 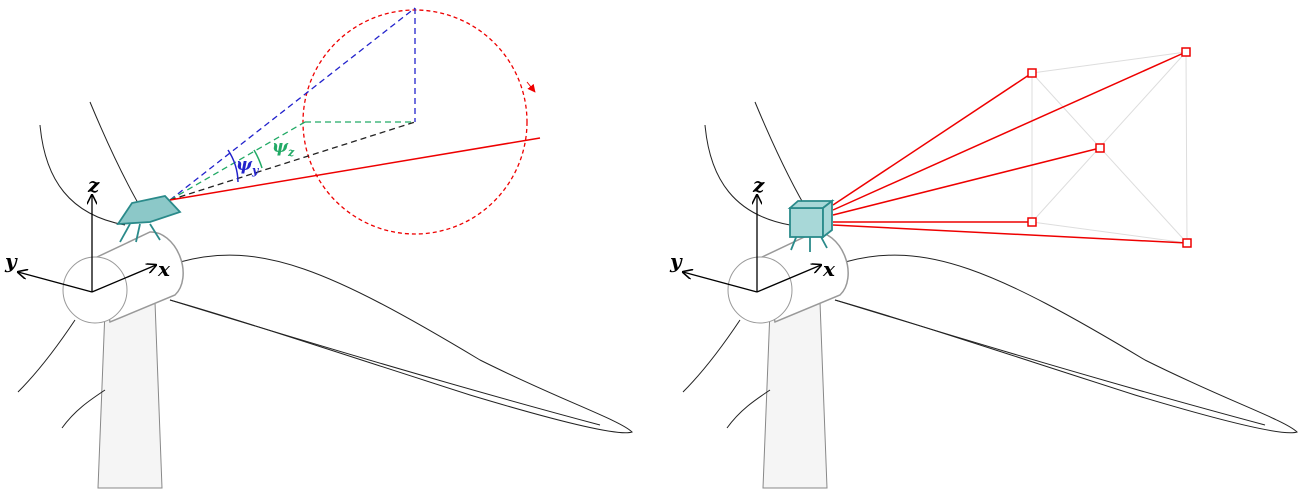 I want to click on beam-z, so click(x=237, y=161).